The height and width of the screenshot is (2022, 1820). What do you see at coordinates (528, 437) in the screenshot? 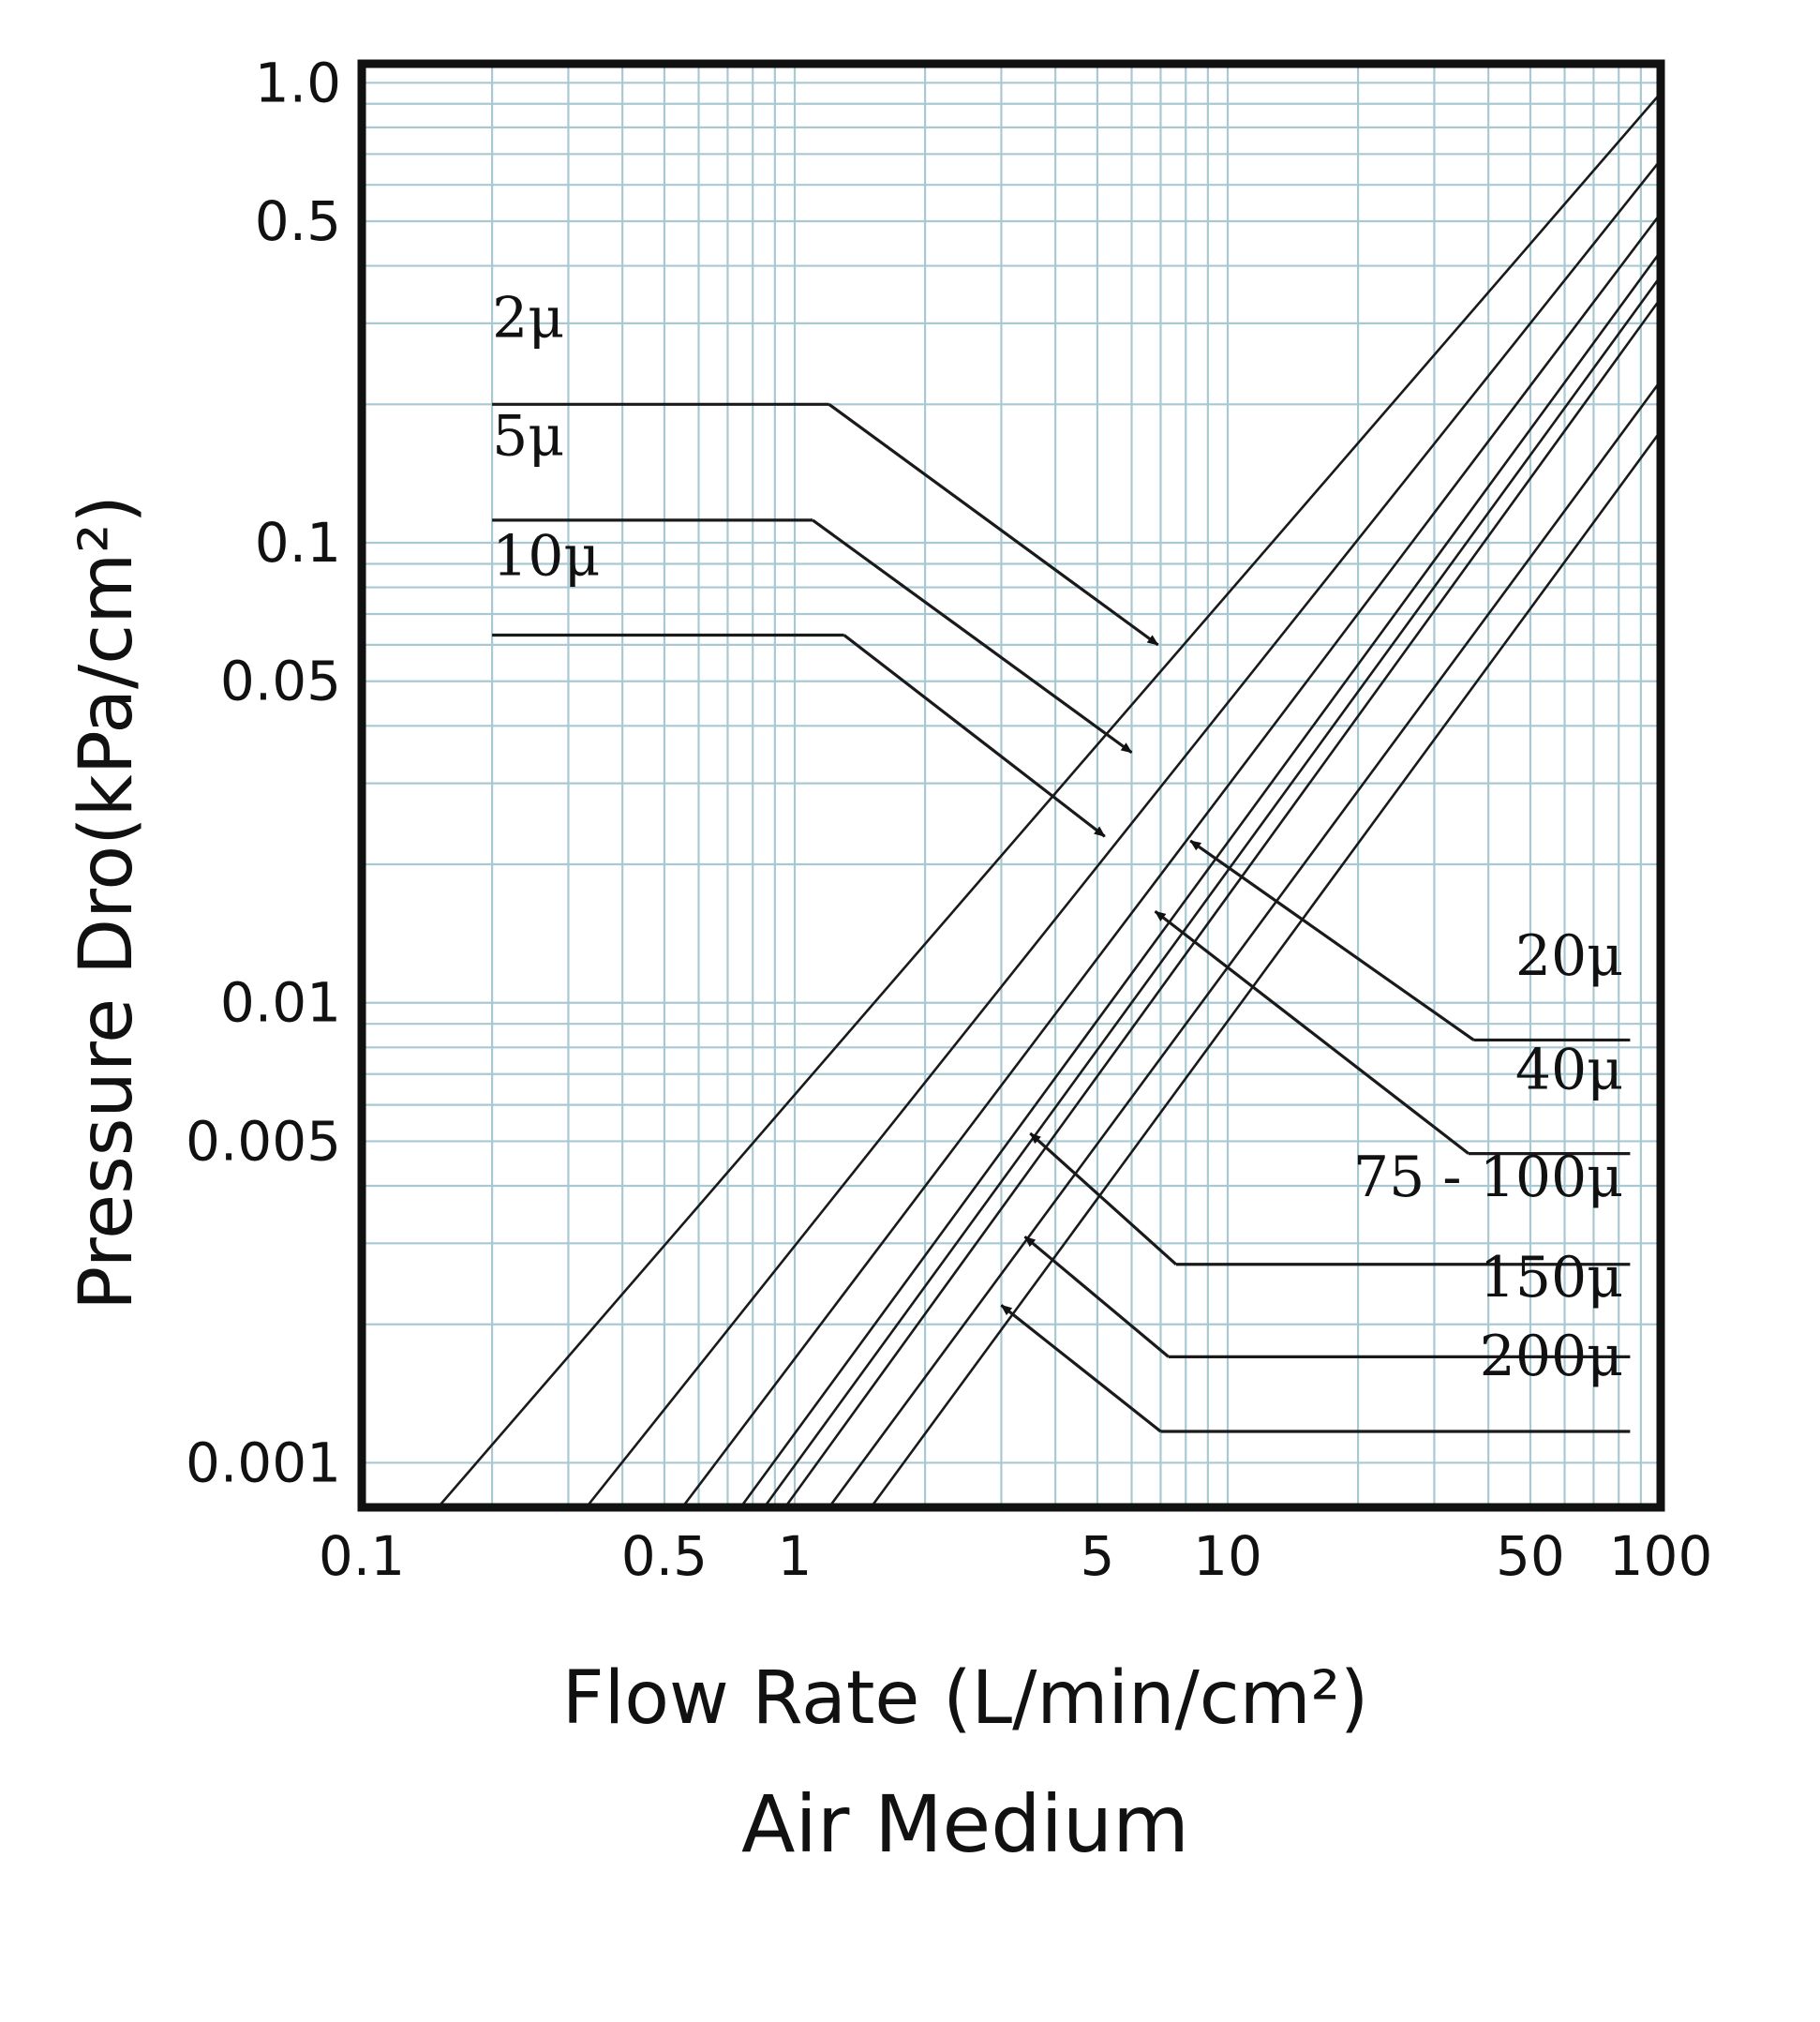
I see `annotation-label-5: 5μ` at bounding box center [528, 437].